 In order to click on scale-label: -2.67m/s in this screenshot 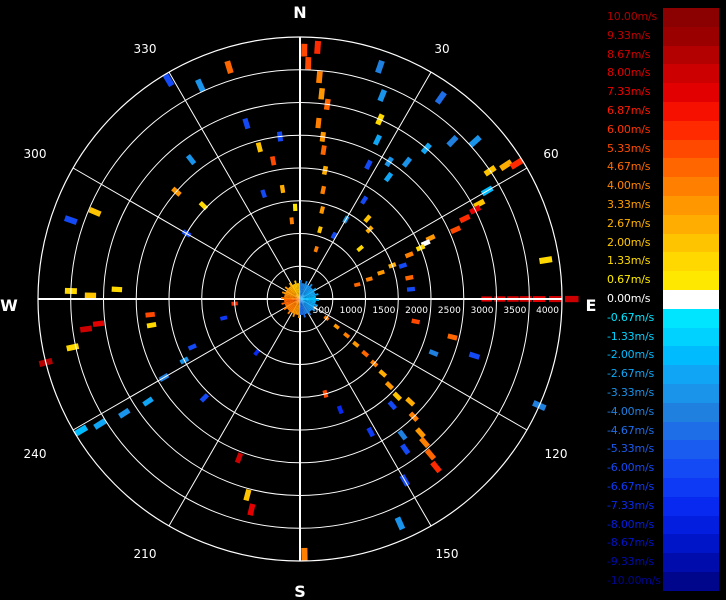, I will do `click(631, 374)`.